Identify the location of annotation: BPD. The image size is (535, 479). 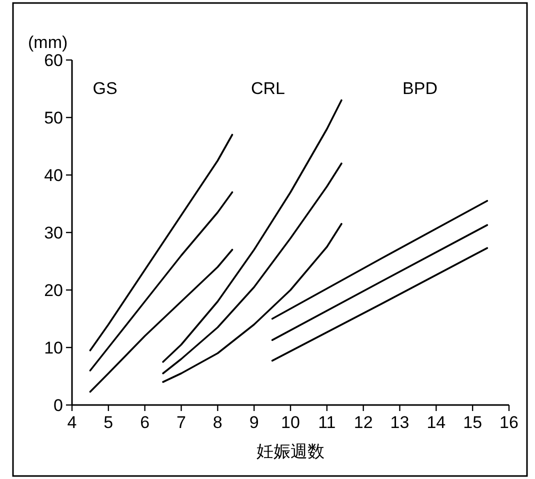
(420, 88).